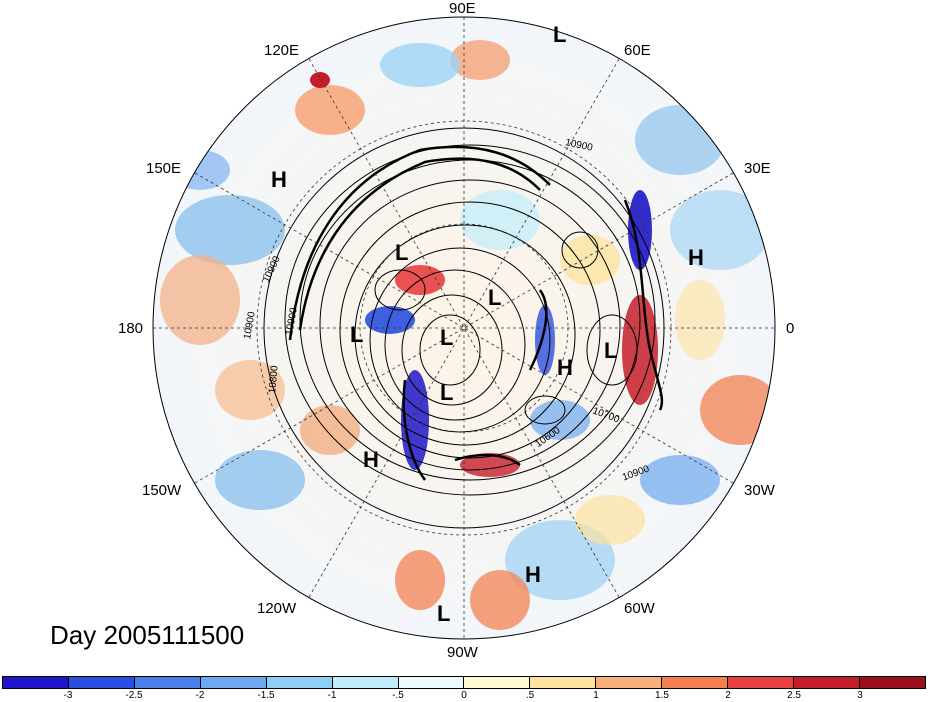  What do you see at coordinates (134, 695) in the screenshot?
I see `colorbar-tick-label: -2.5` at bounding box center [134, 695].